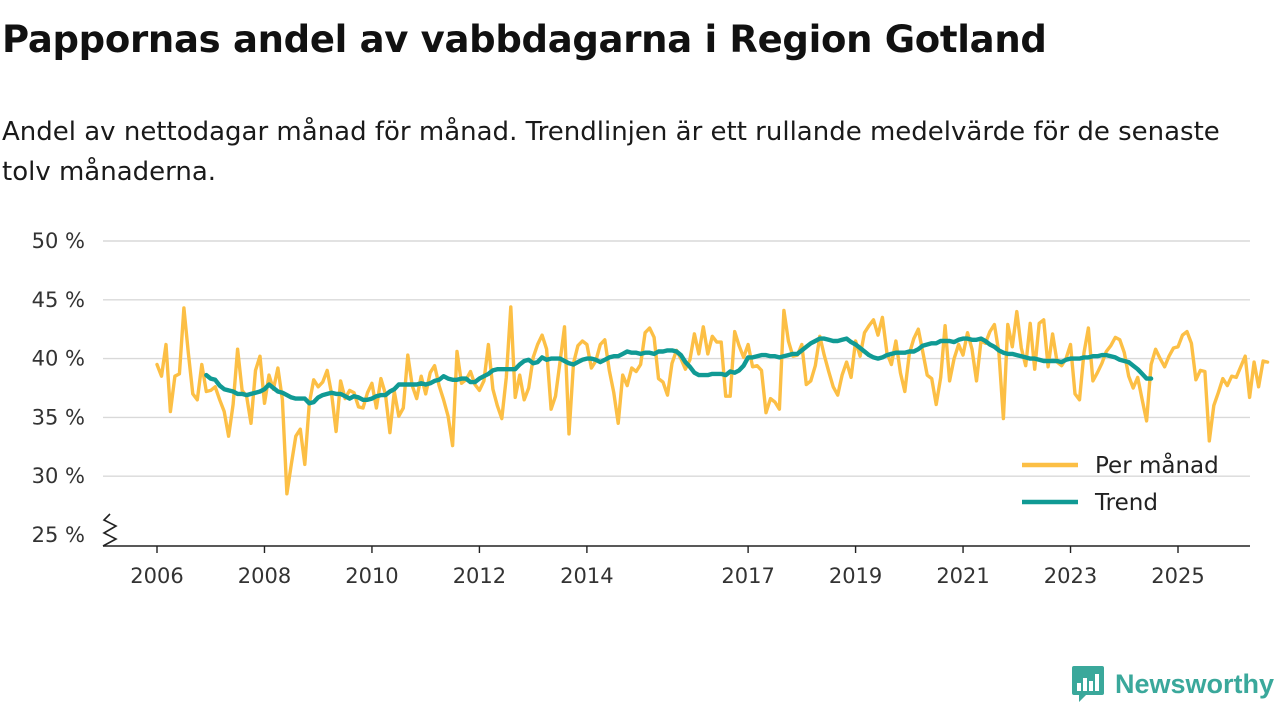 The image size is (1280, 720). What do you see at coordinates (679, 371) in the screenshot?
I see `series-line-trend` at bounding box center [679, 371].